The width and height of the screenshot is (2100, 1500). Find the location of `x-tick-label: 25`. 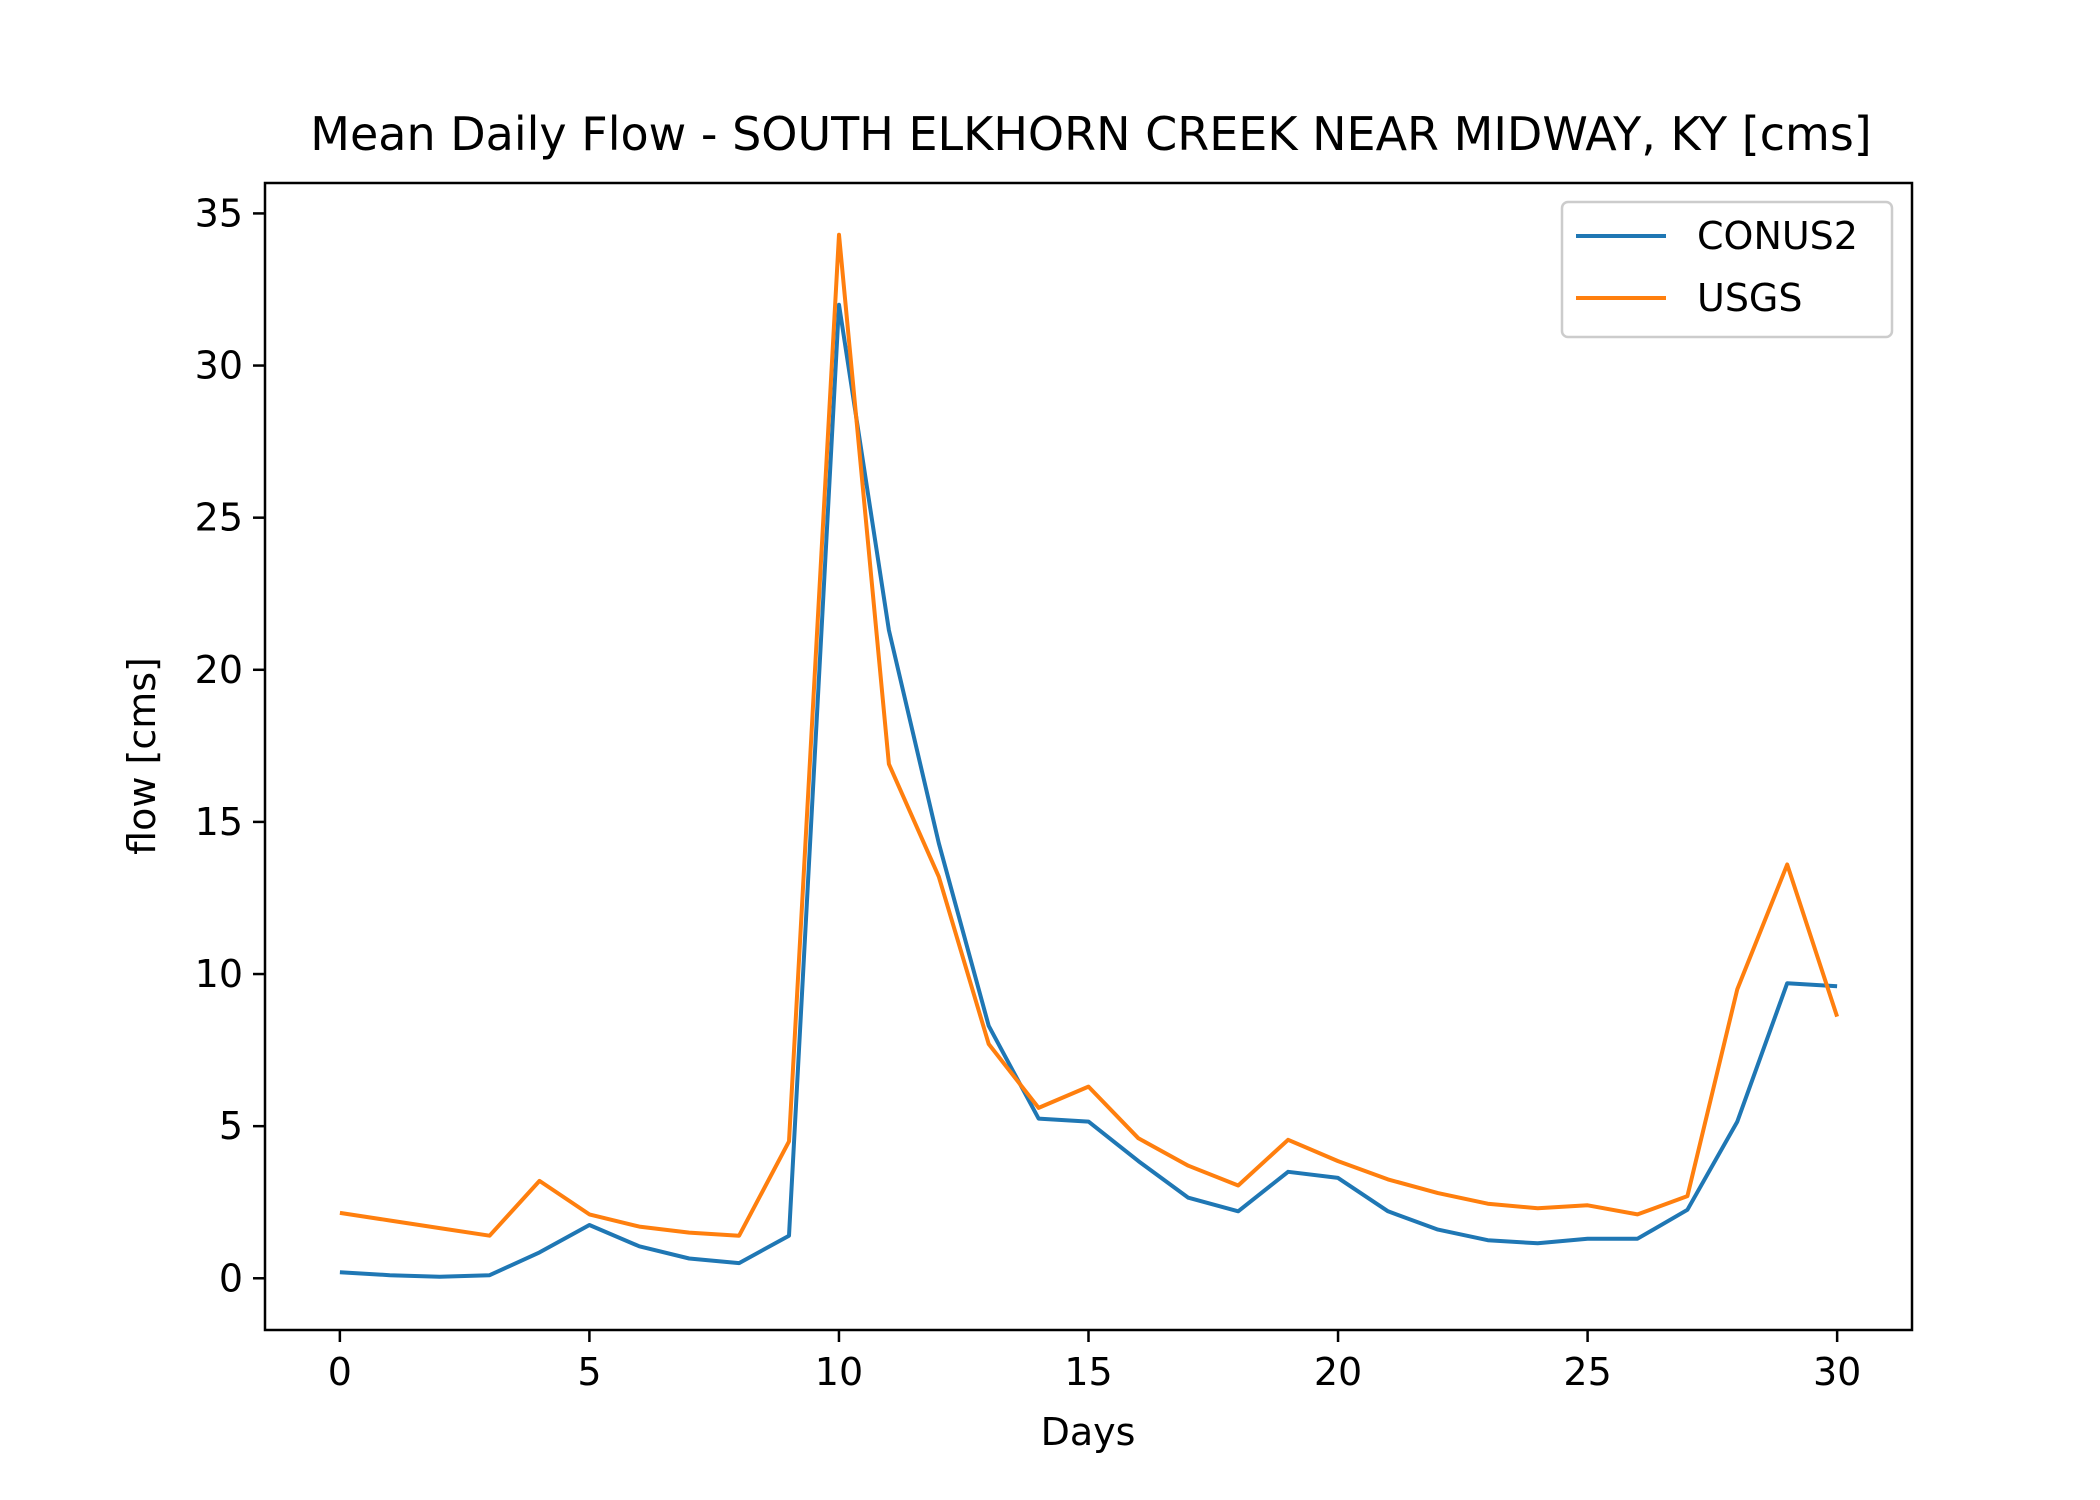

x-tick-label: 25 is located at coordinates (1587, 1372).